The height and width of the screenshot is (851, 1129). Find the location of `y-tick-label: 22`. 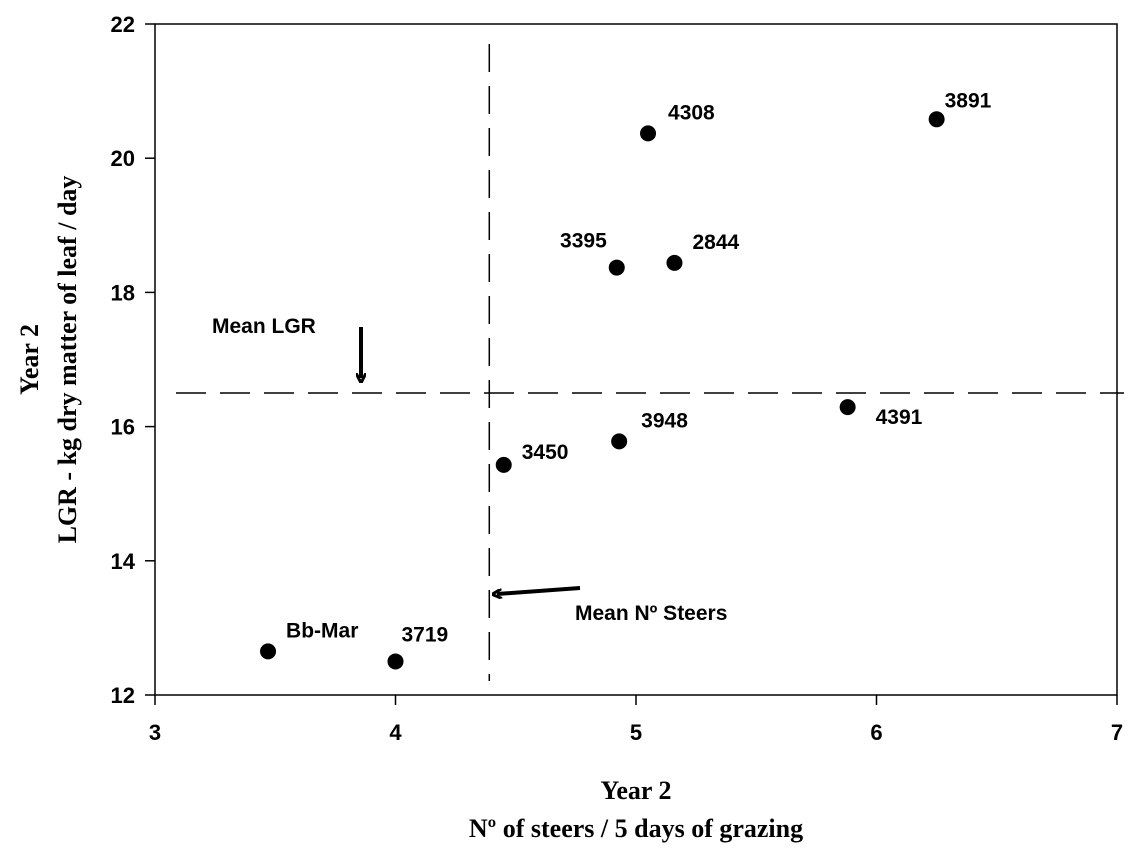

y-tick-label: 22 is located at coordinates (123, 24).